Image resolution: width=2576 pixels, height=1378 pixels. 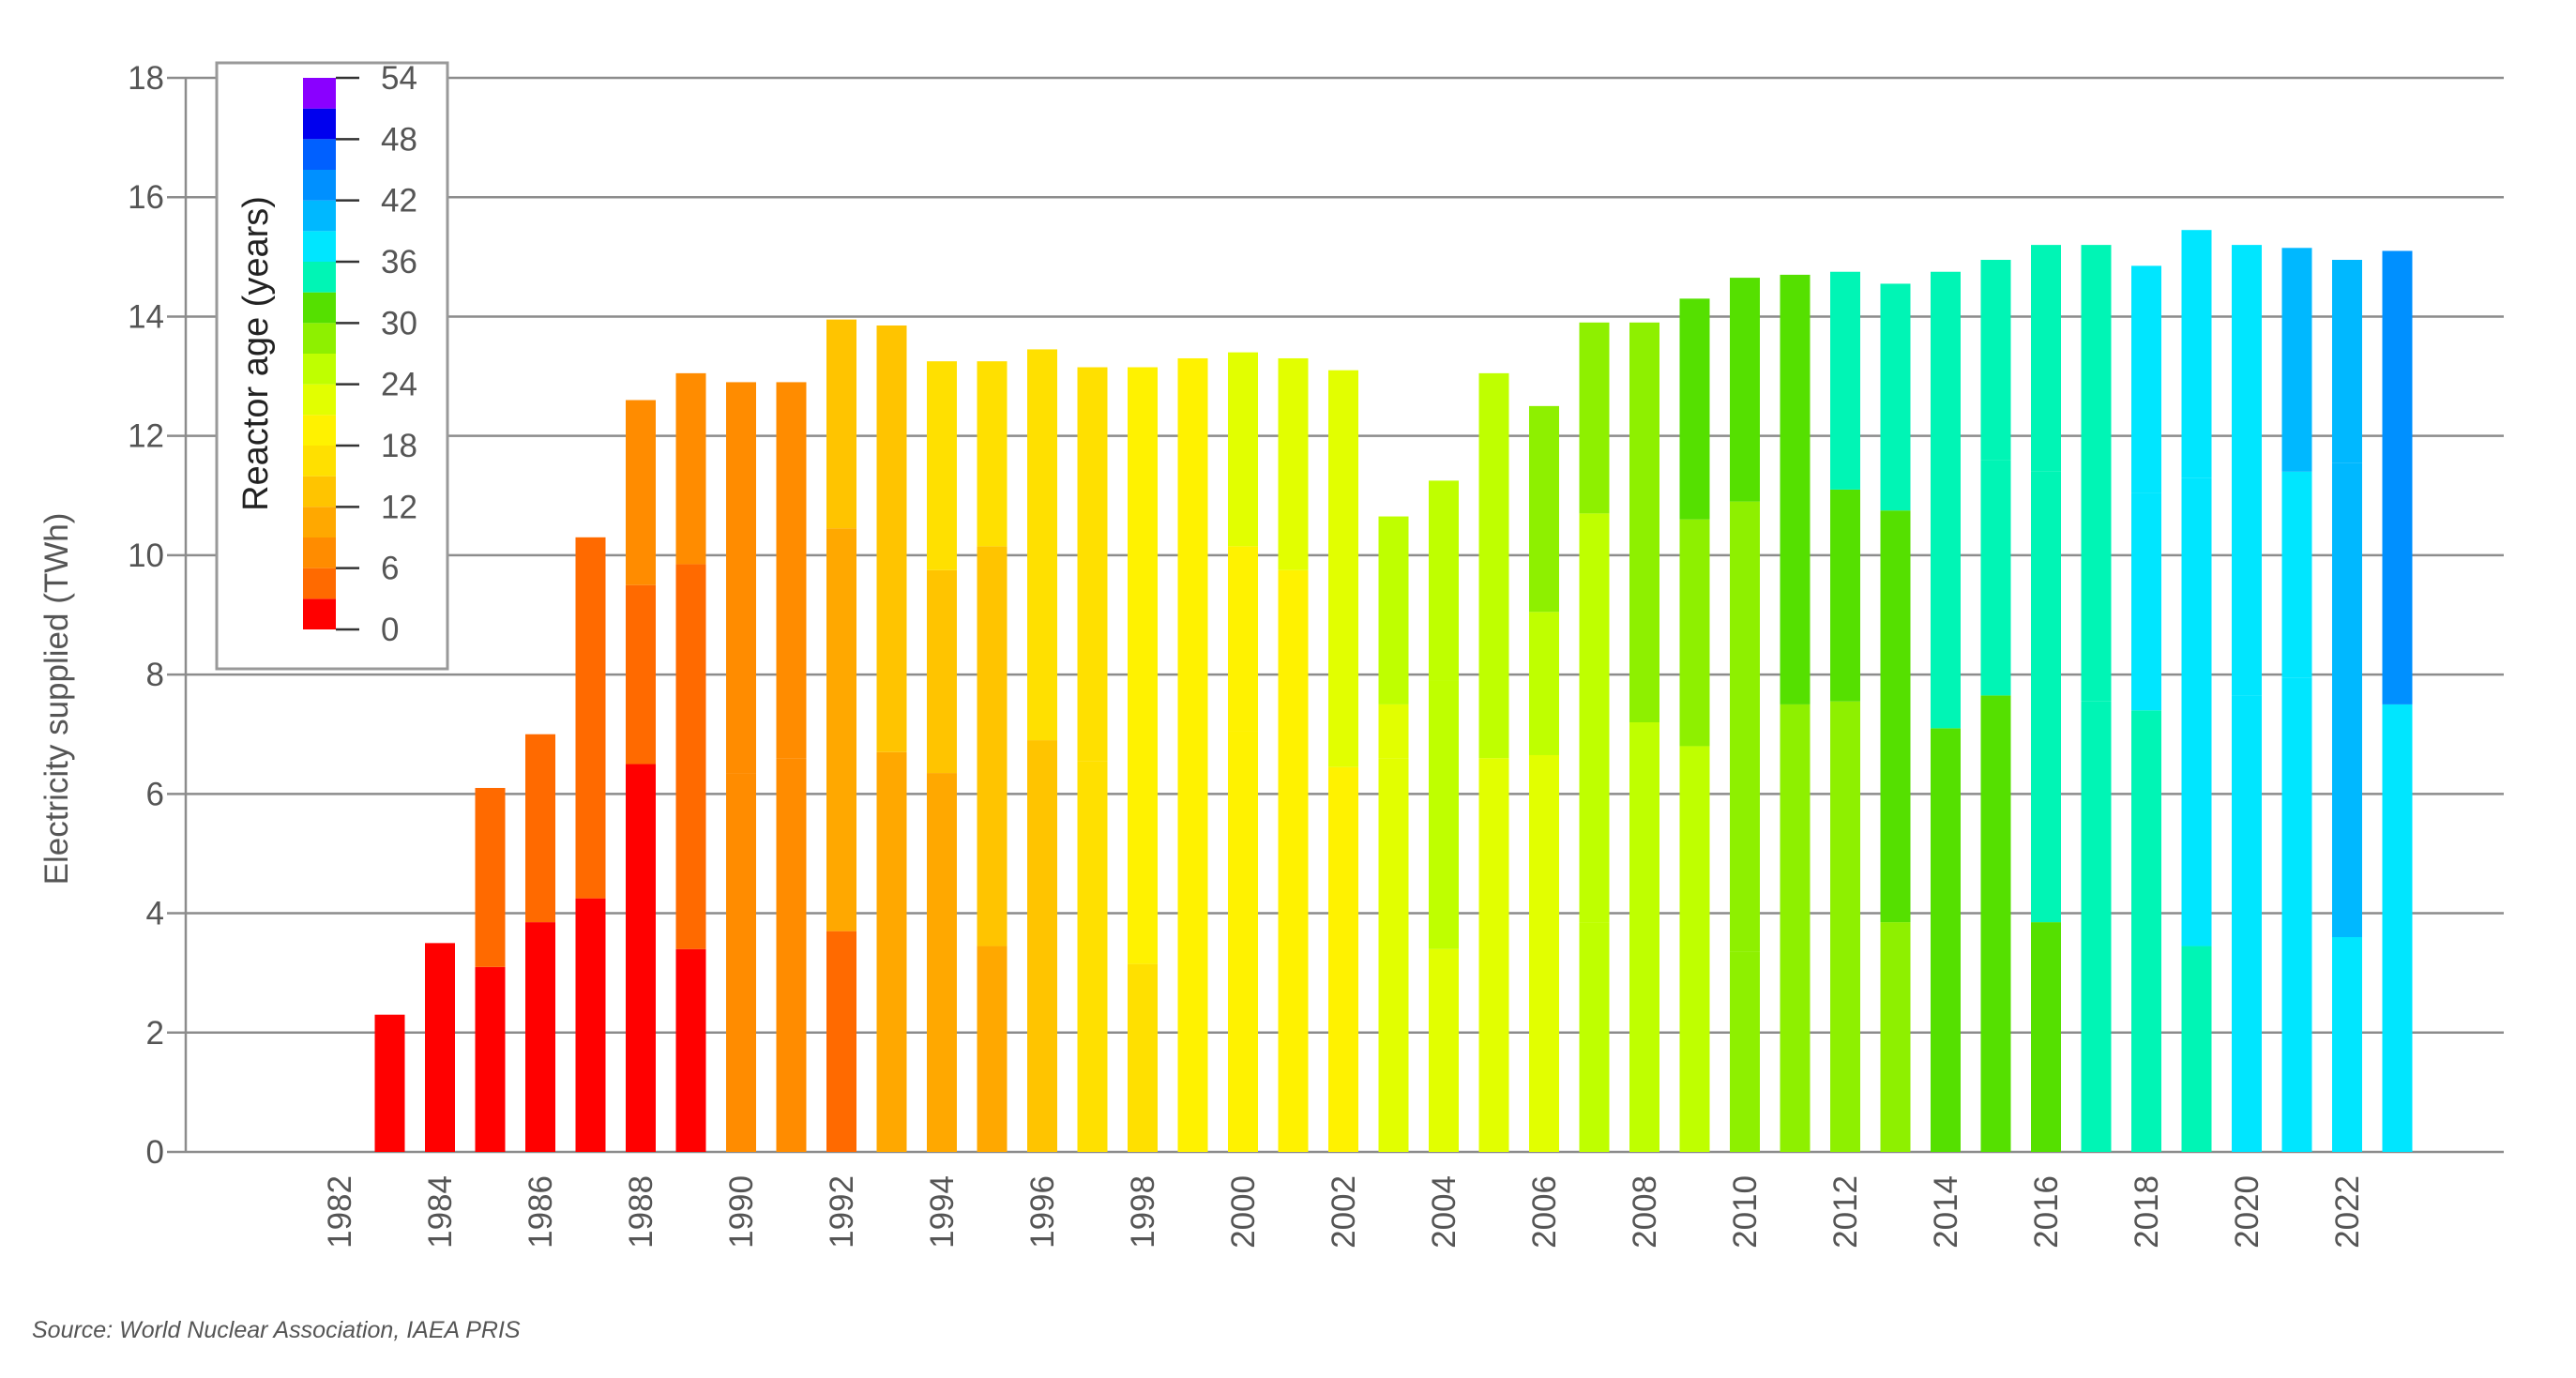 I want to click on x-tick-label: 1996, so click(x=1042, y=1212).